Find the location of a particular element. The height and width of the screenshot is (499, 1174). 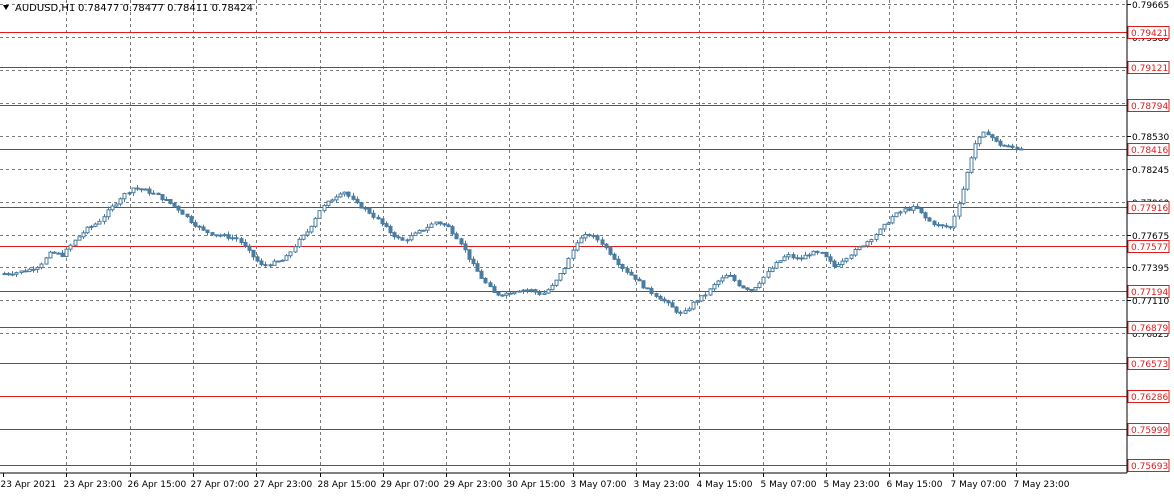

price-tick-label: 0.79665 is located at coordinates (1150, 6).